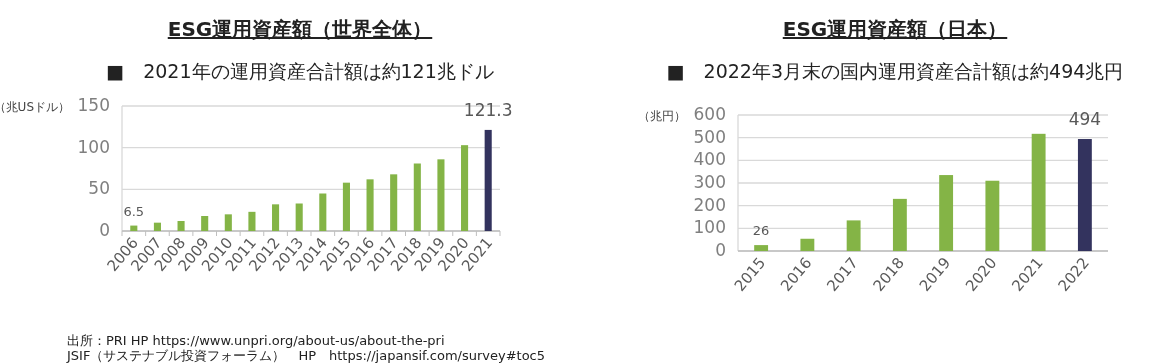 The height and width of the screenshot is (363, 1153). What do you see at coordinates (300, 71) in the screenshot?
I see `chart-subtitle: ■ 2021年の運用資産合計額は約121兆ドル` at bounding box center [300, 71].